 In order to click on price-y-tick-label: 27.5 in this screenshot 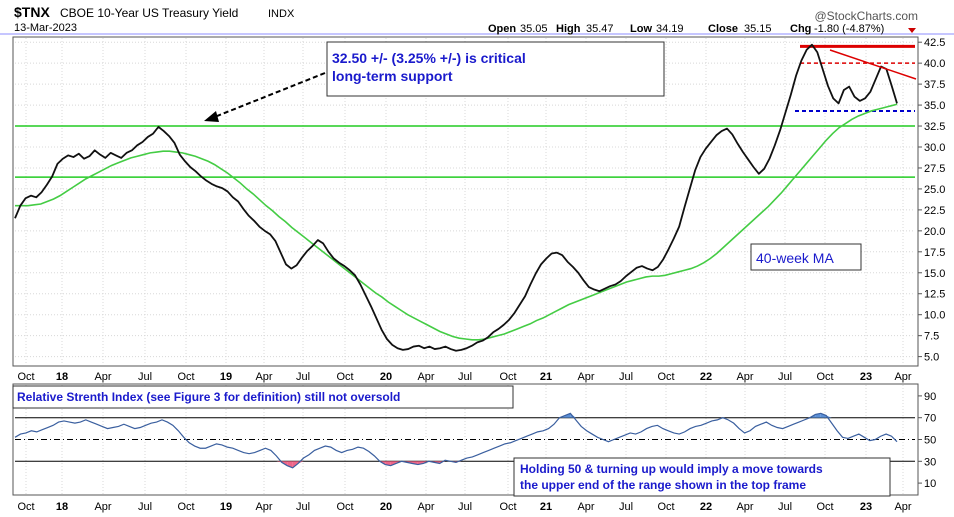, I will do `click(934, 169)`.